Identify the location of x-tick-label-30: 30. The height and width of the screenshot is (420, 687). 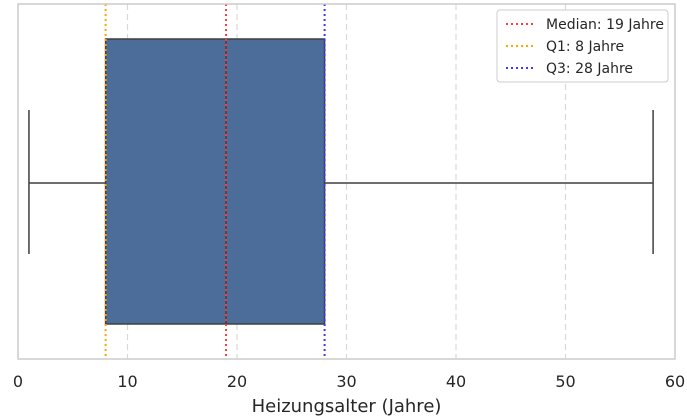
(346, 381).